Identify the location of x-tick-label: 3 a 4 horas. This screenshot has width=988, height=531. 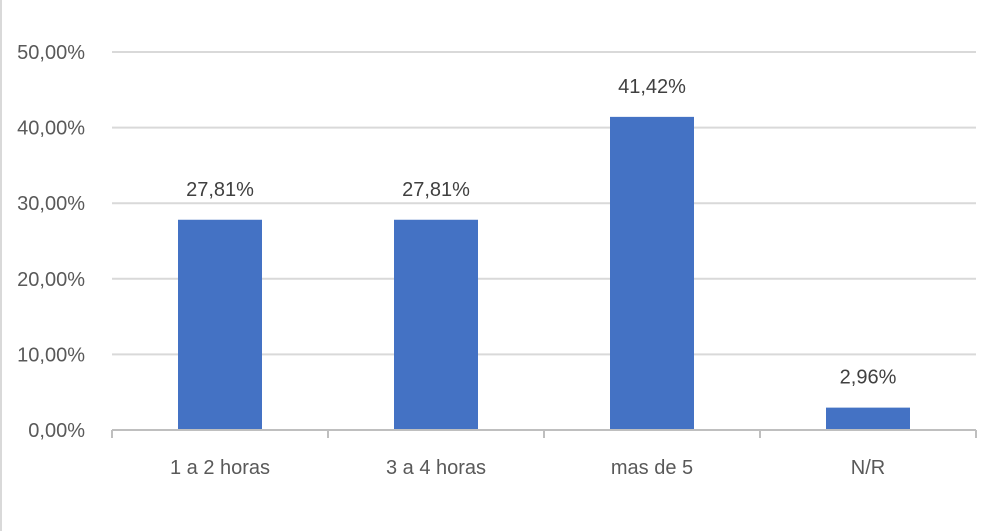
(436, 468).